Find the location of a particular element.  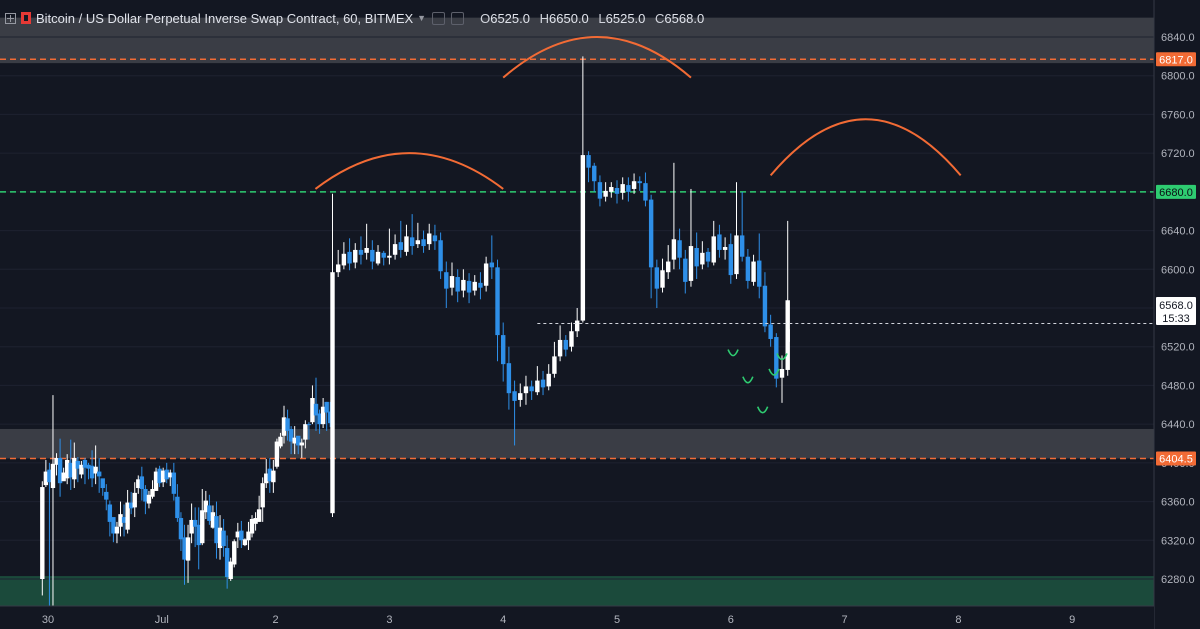

y-tick-label: 6440.0 is located at coordinates (1178, 425).